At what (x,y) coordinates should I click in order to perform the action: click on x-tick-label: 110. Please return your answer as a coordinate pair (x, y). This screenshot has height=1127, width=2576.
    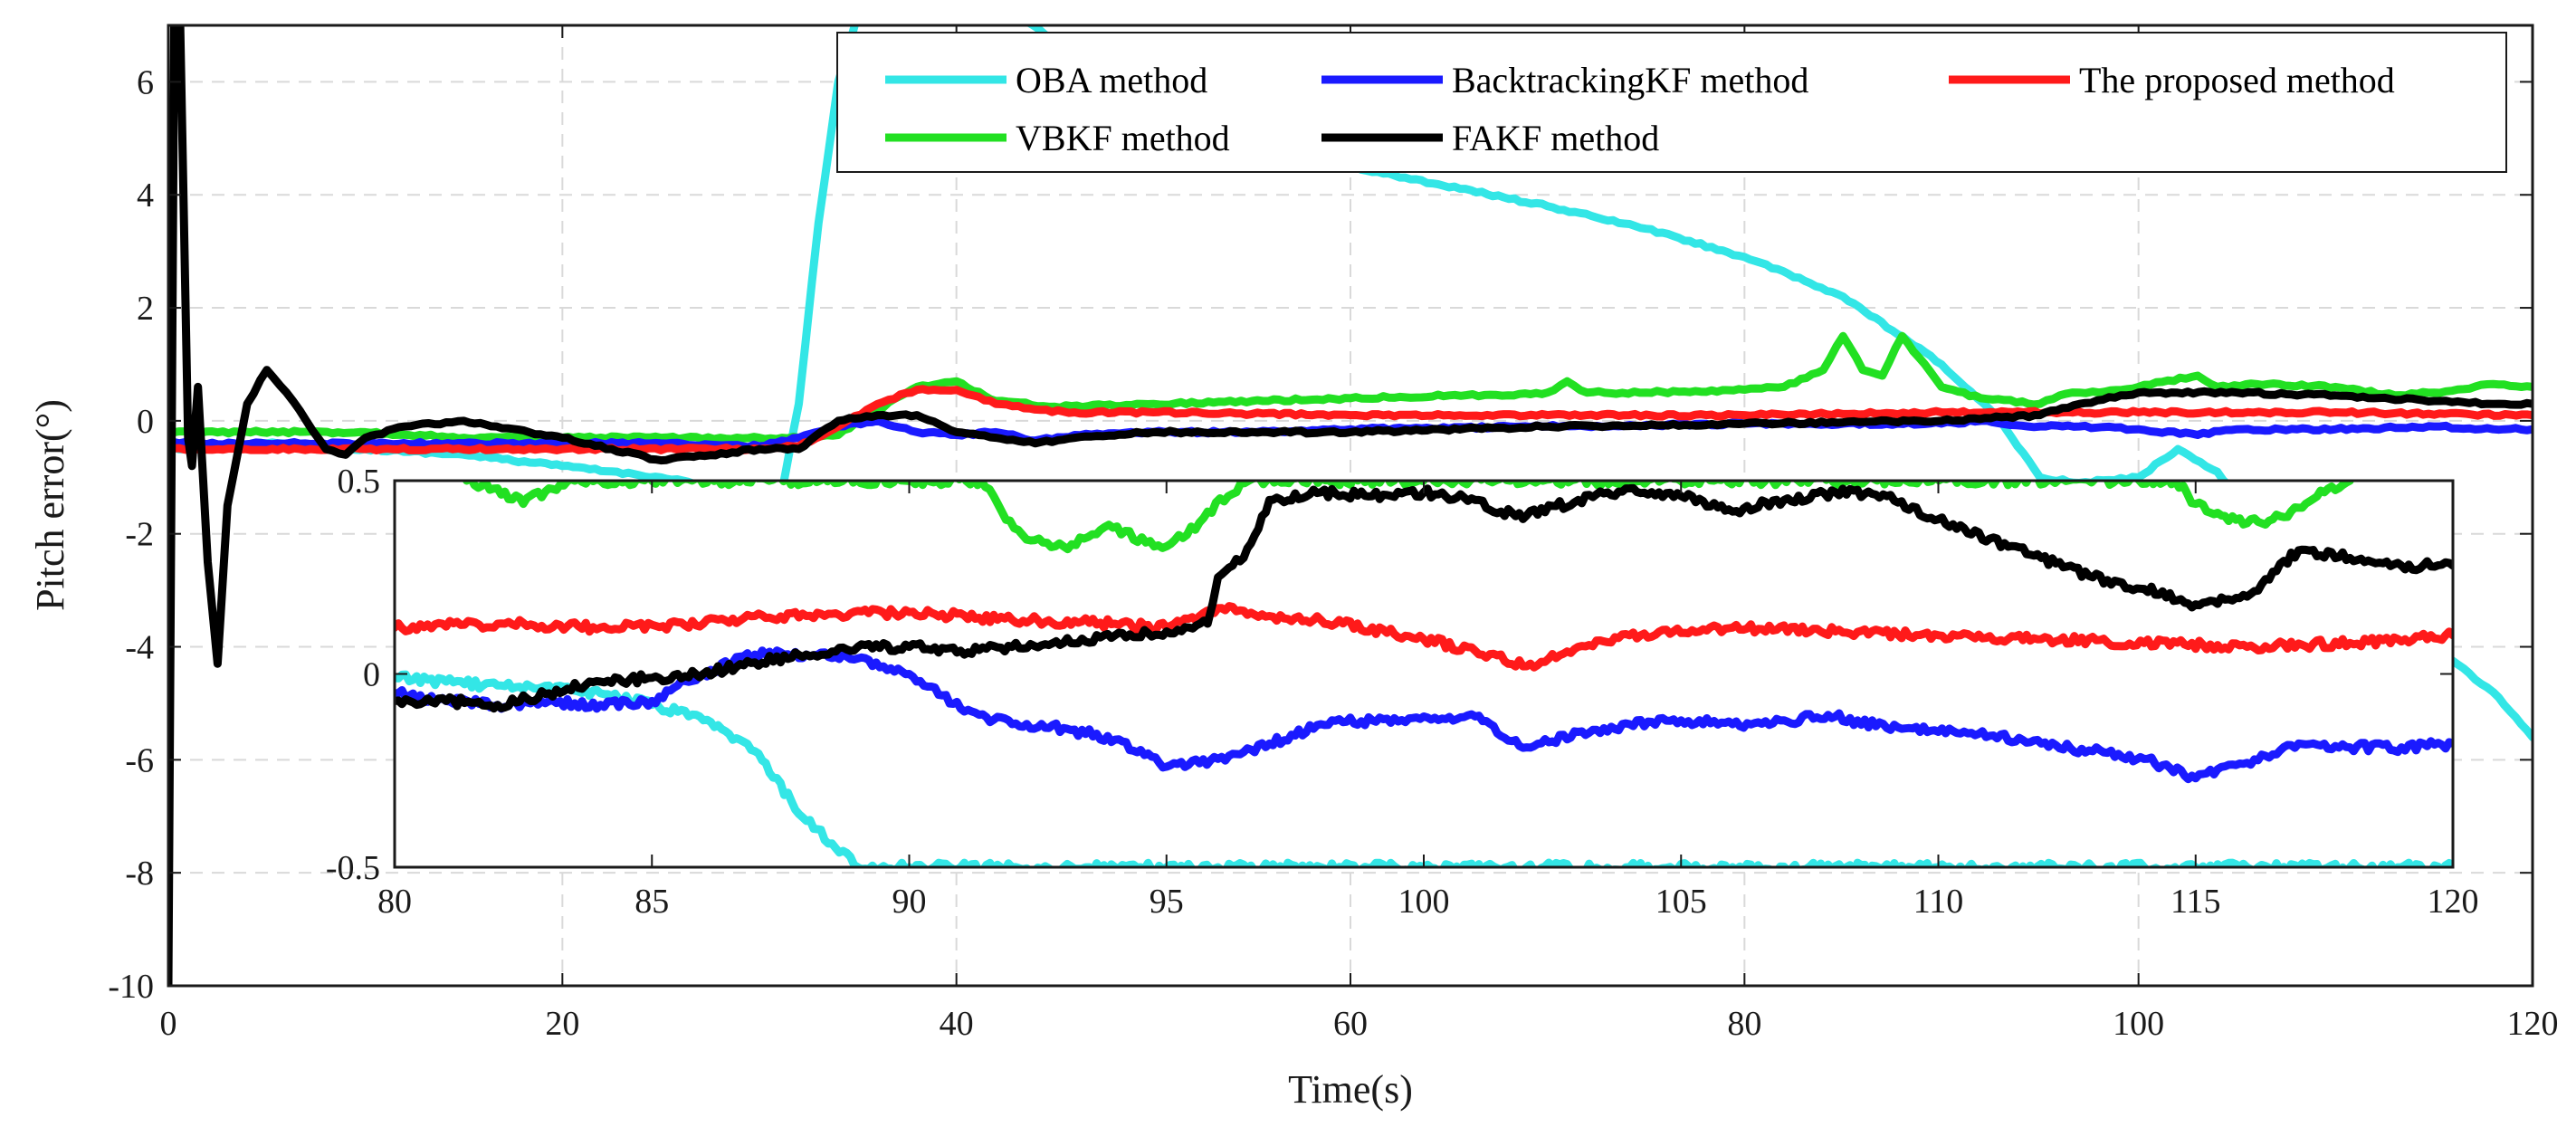
    Looking at the image, I should click on (1939, 902).